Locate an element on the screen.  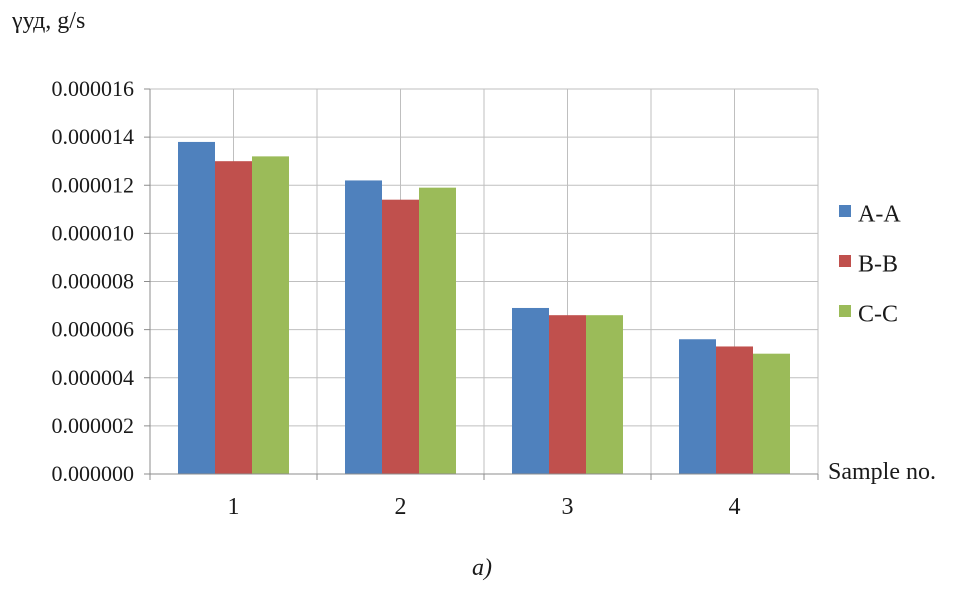
figure-caption: a) is located at coordinates (482, 568).